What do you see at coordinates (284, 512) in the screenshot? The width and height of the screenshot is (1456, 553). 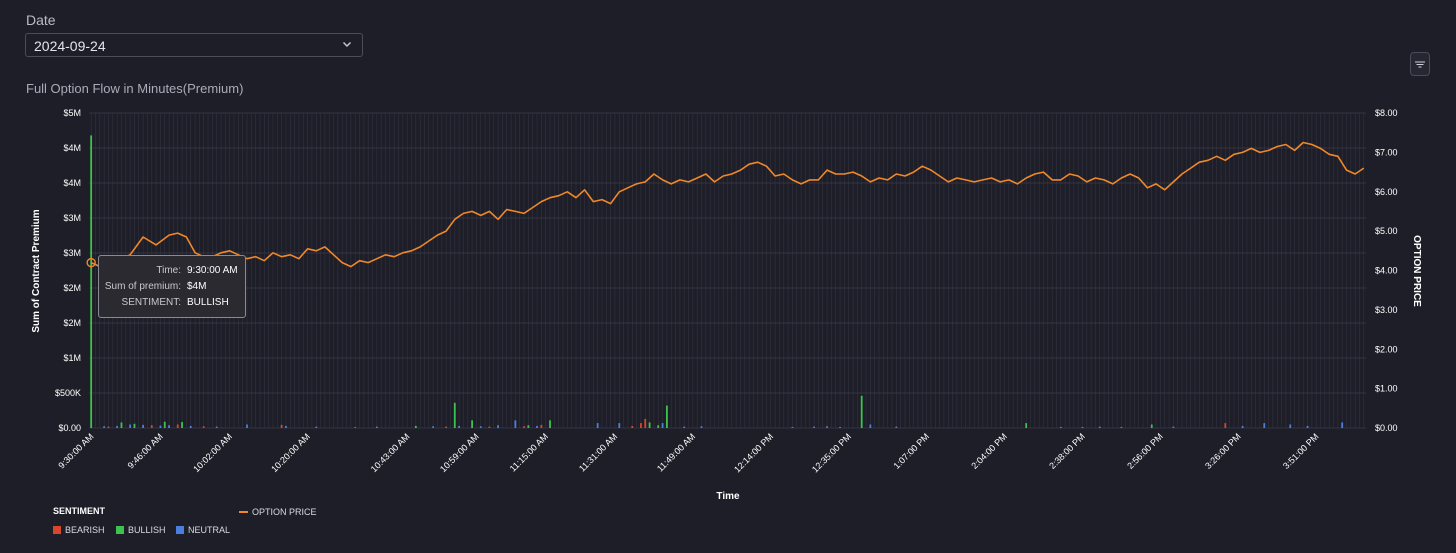 I see `legend-label-option-price: OPTION PRICE` at bounding box center [284, 512].